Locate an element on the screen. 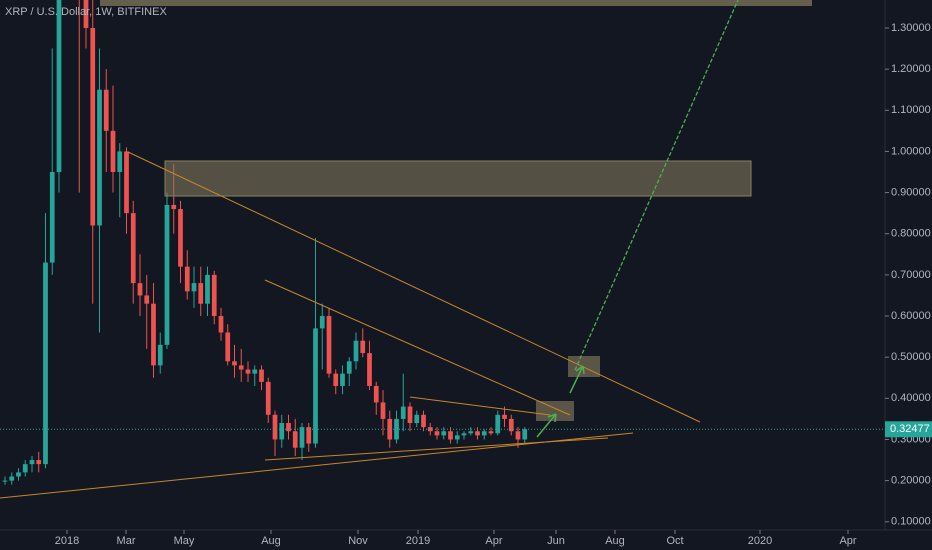 The image size is (932, 550). x-tick-label: May is located at coordinates (184, 541).